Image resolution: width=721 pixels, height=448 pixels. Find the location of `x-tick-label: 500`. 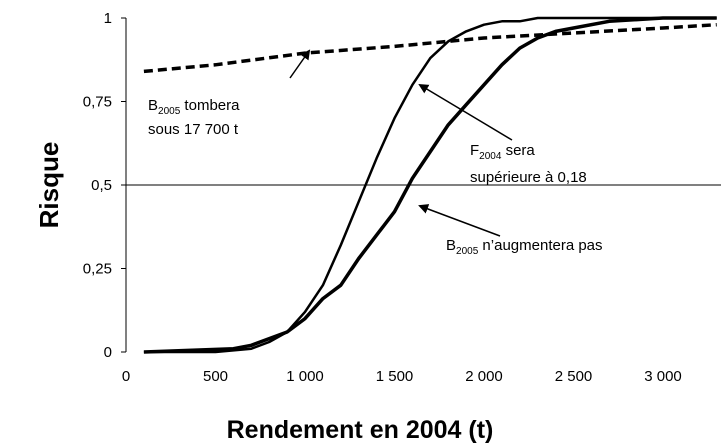

x-tick-label: 500 is located at coordinates (215, 376).